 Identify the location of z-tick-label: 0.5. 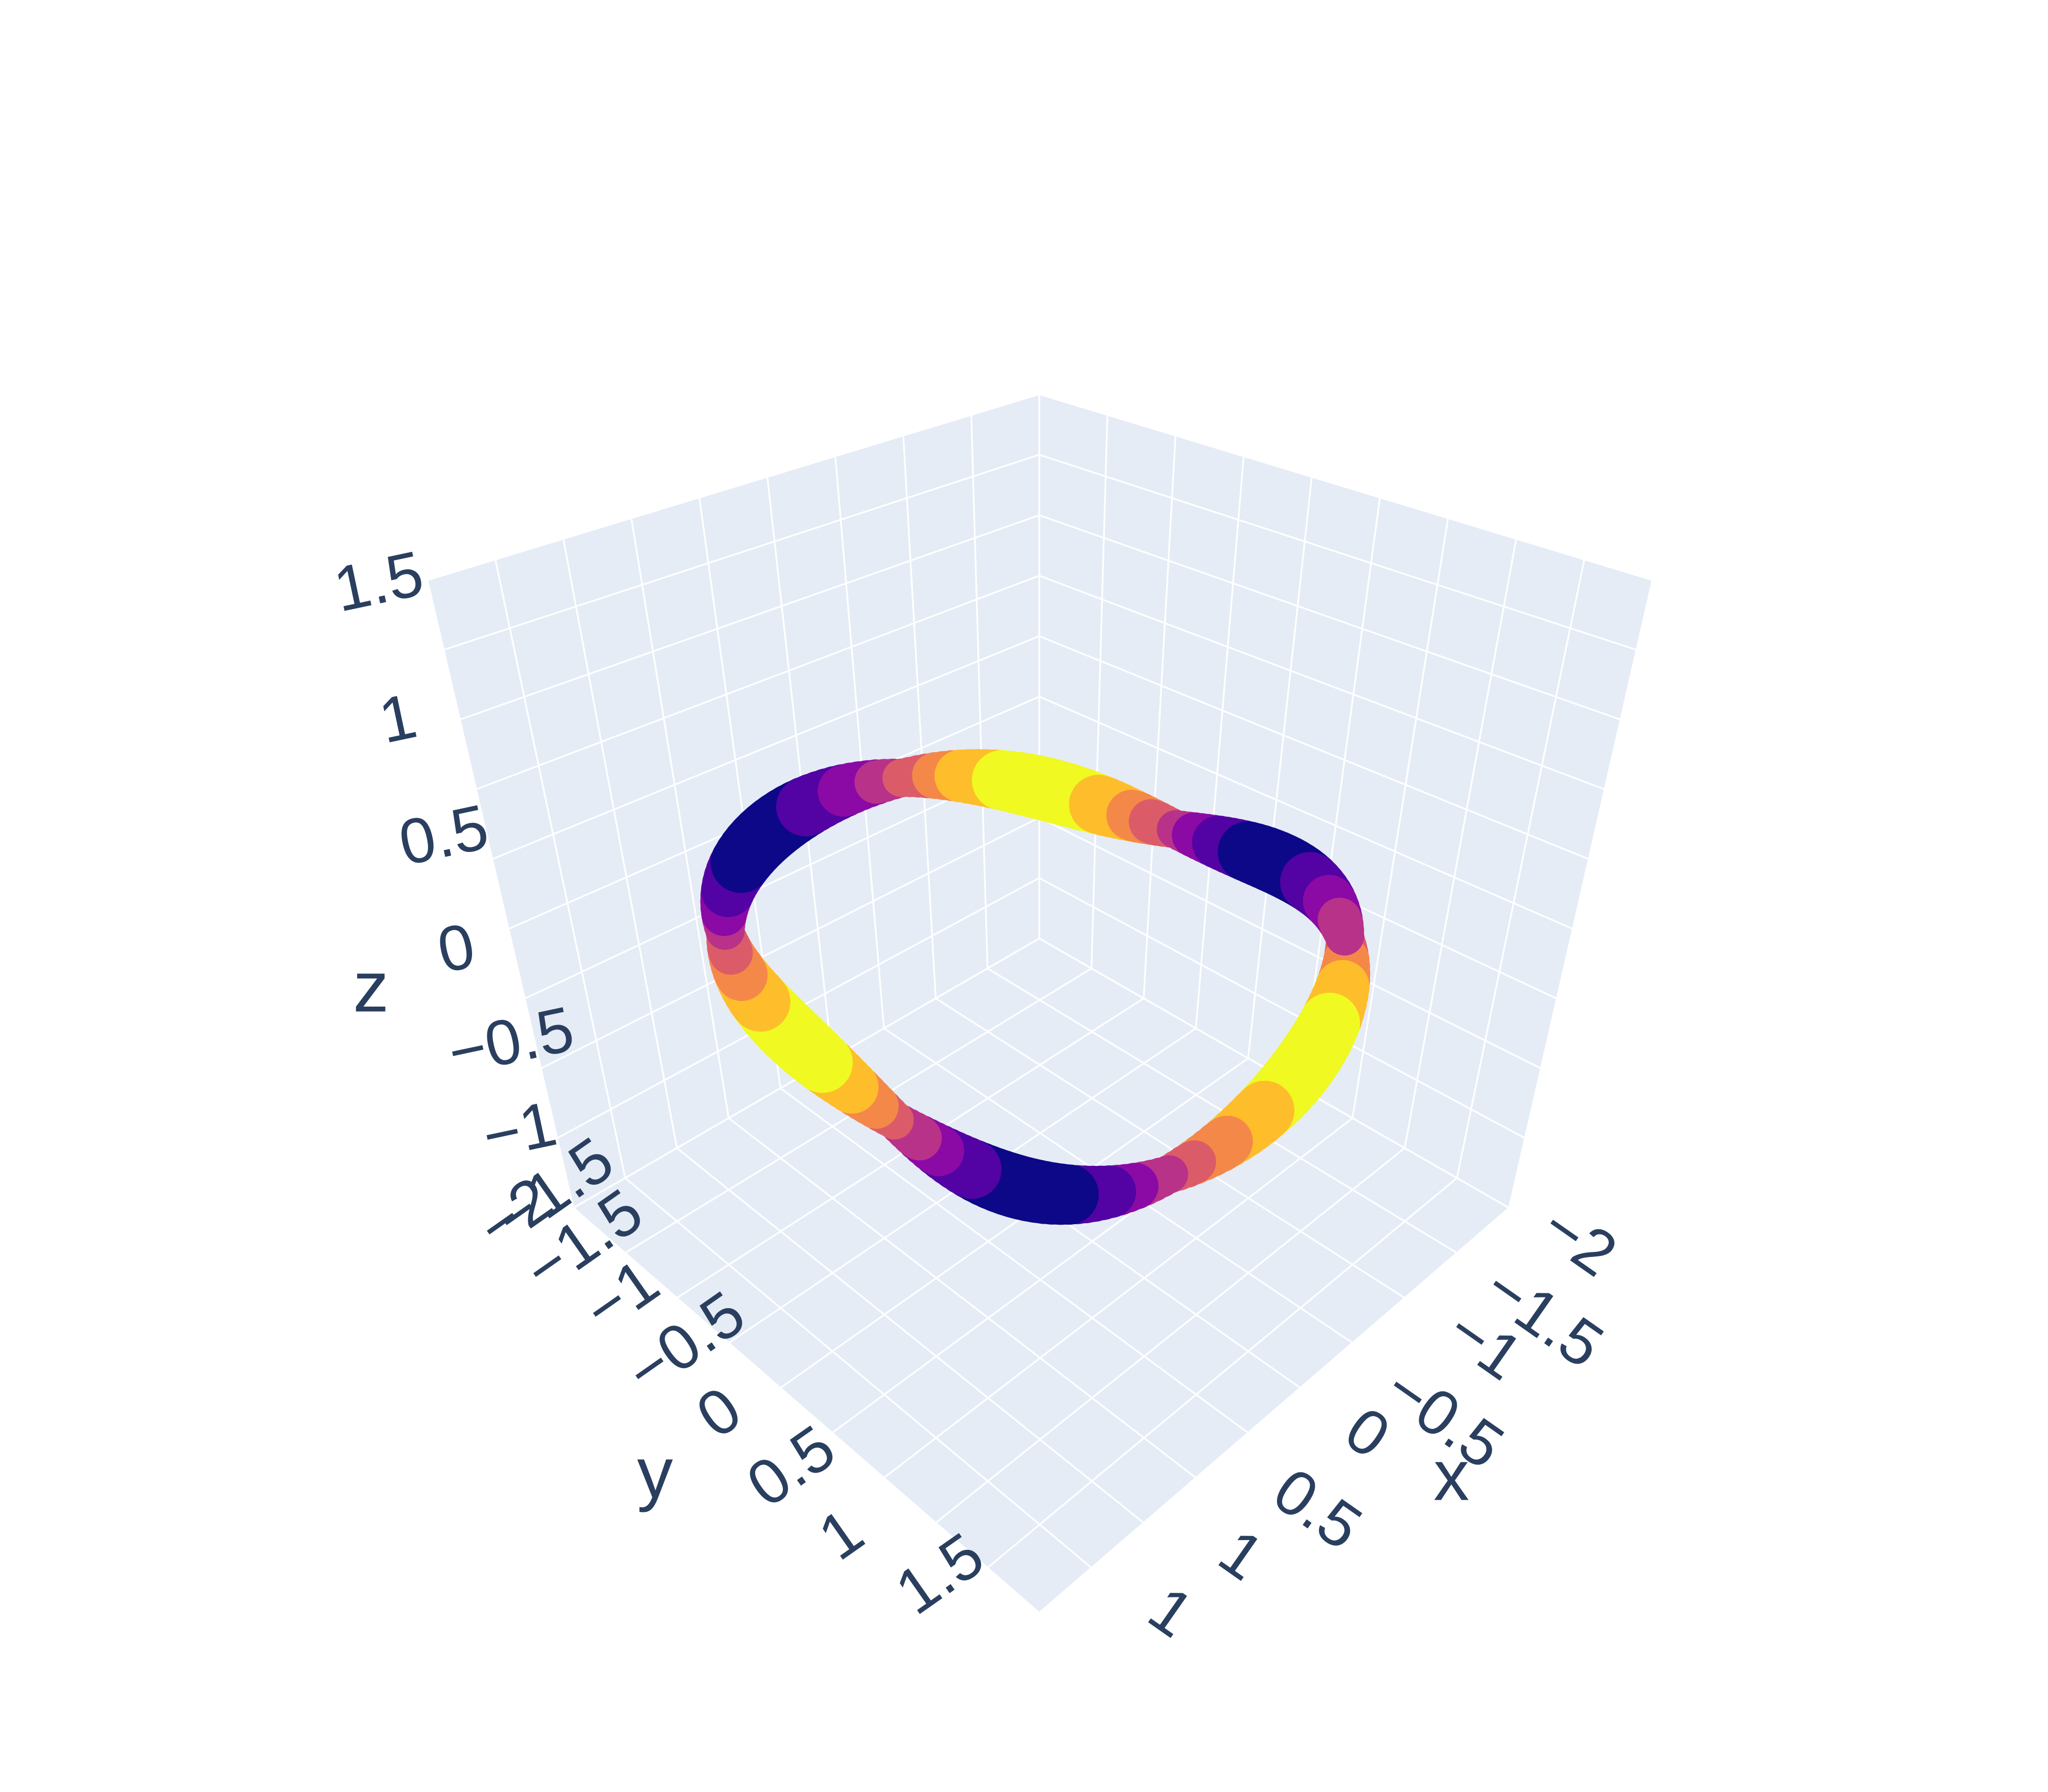
(443, 835).